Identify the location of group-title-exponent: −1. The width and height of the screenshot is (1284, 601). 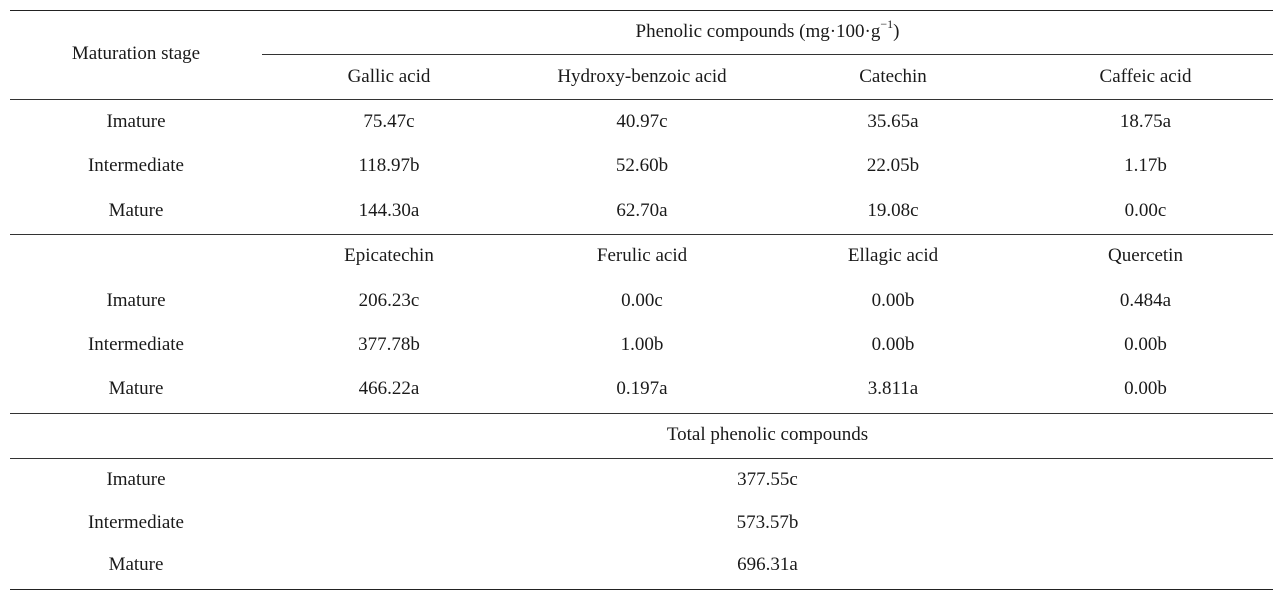
(887, 23).